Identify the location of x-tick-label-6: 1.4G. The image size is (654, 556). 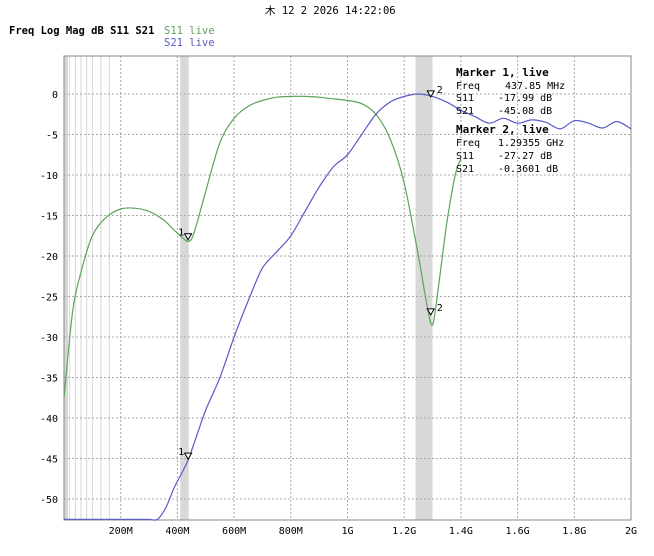
(461, 531).